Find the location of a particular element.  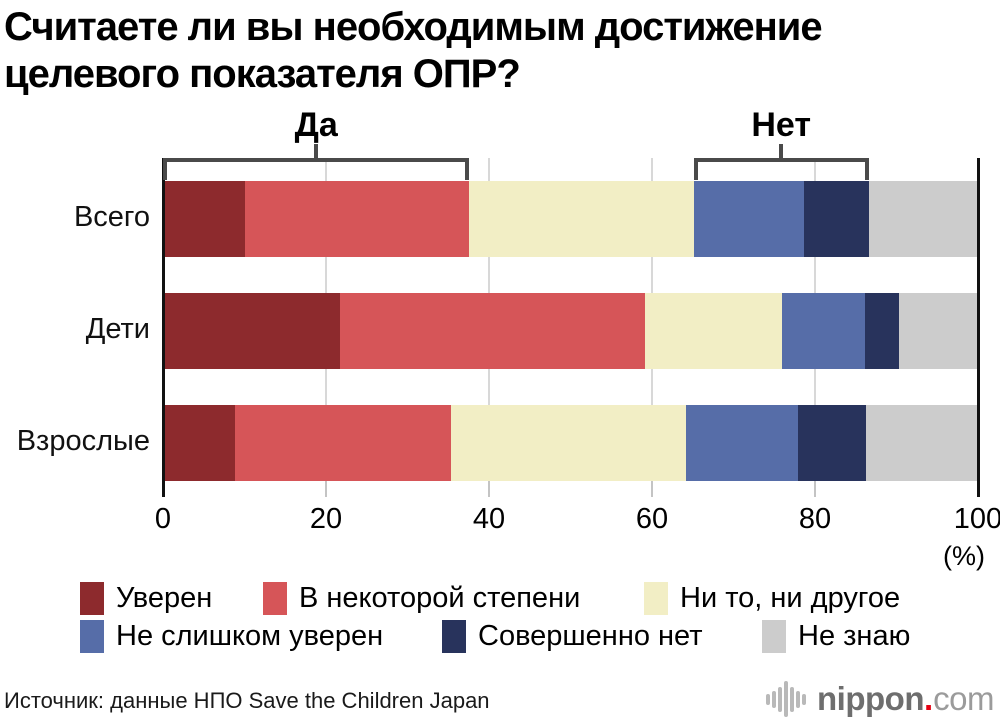

title-line-2: целевого показателя ОПР? is located at coordinates (262, 74).